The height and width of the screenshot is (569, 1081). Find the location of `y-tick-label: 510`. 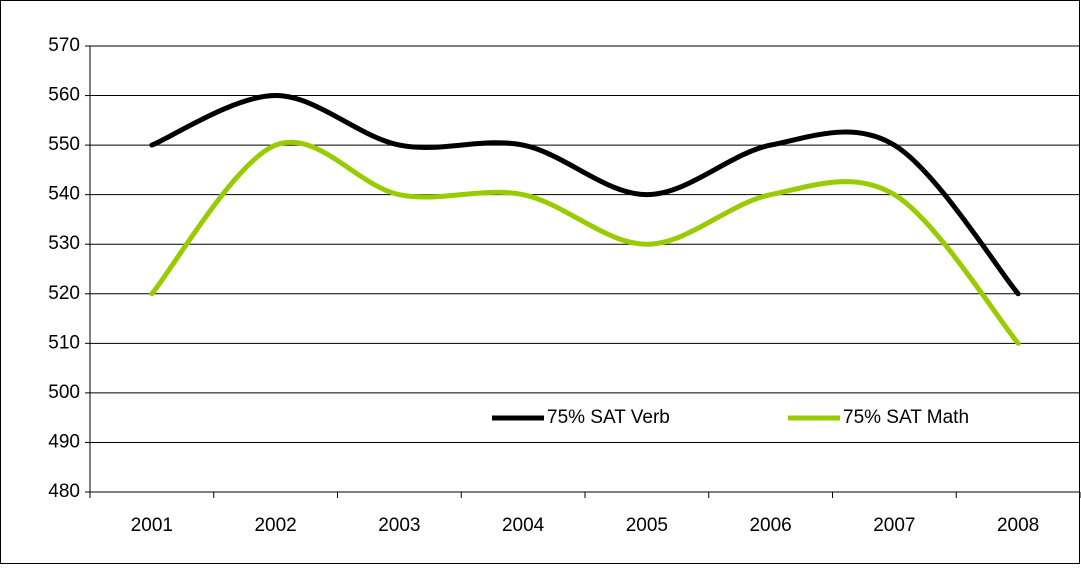

y-tick-label: 510 is located at coordinates (64, 342).